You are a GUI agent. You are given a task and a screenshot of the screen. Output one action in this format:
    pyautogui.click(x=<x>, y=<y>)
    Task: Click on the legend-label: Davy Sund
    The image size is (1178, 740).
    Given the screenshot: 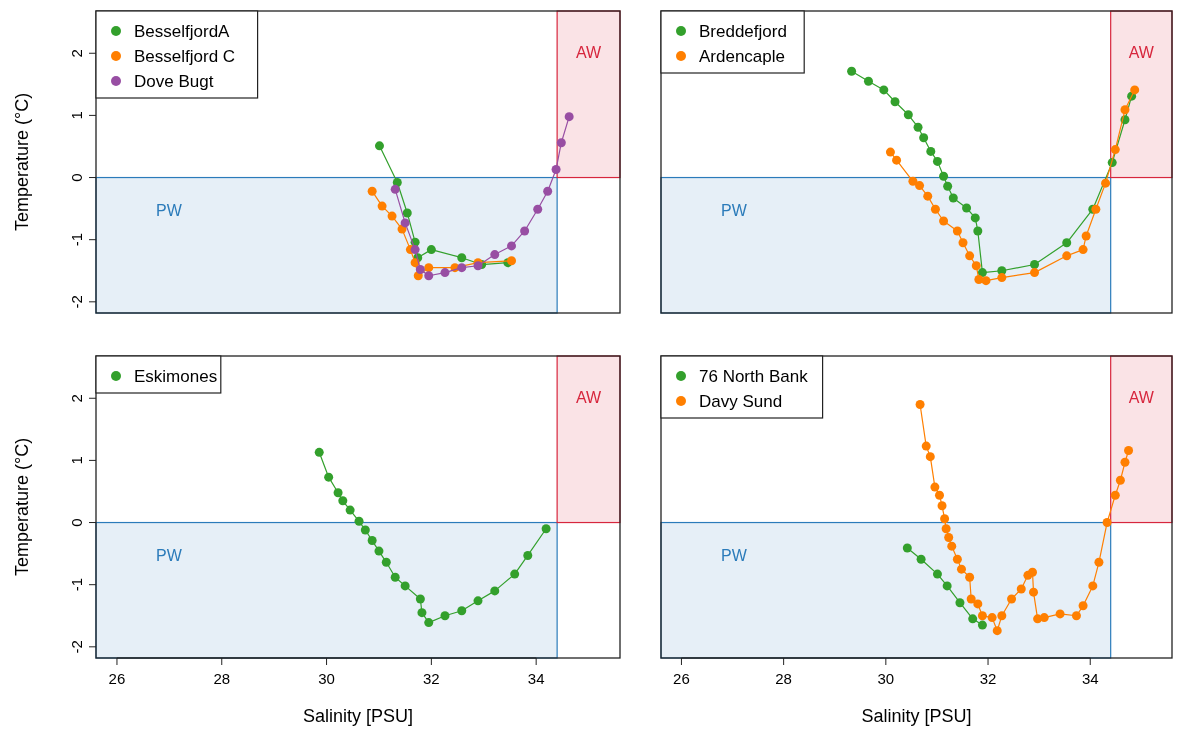 What is the action you would take?
    pyautogui.click(x=741, y=401)
    